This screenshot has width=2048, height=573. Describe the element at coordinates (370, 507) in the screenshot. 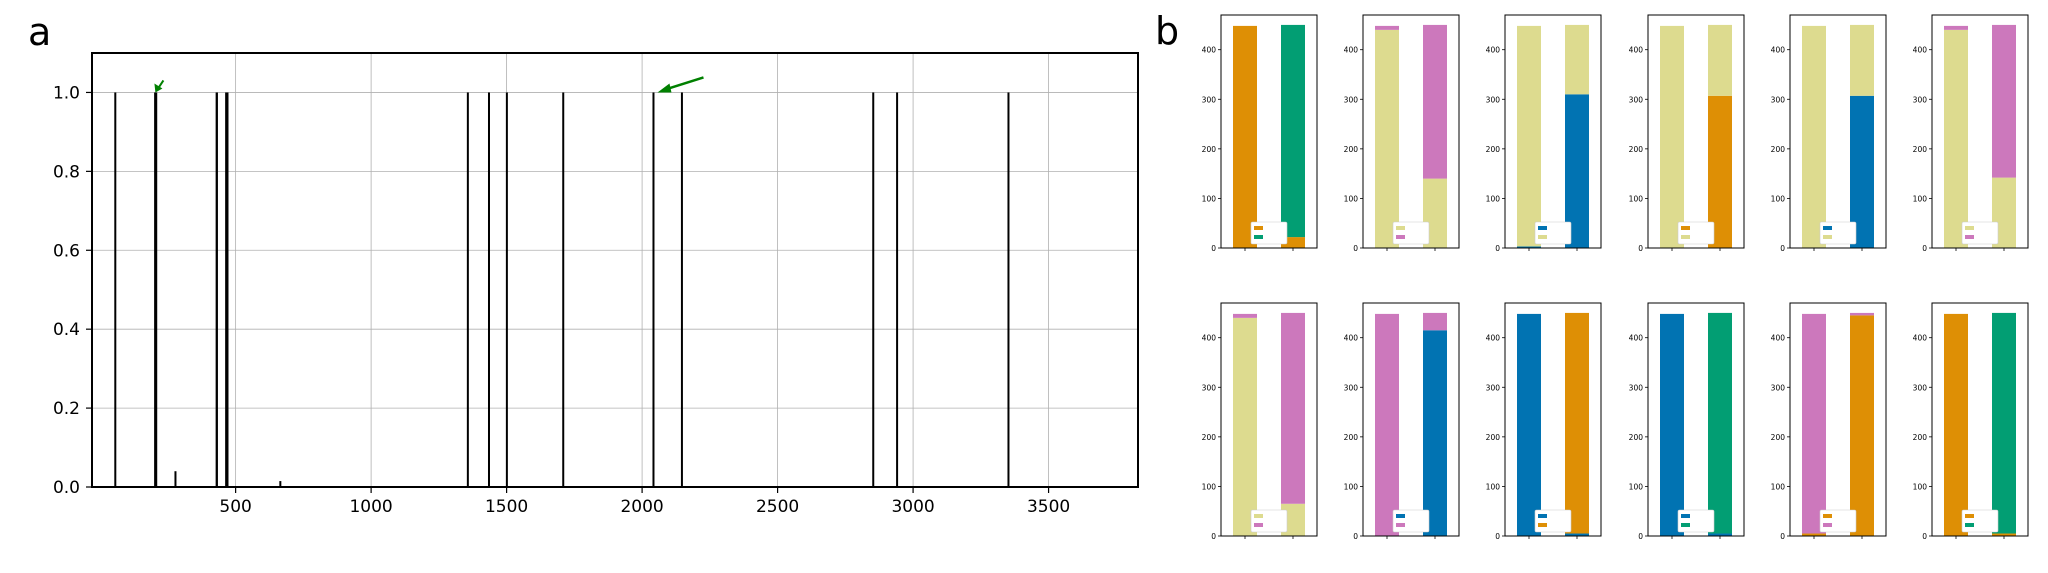

I see `x-tick-label: 1000` at that location.